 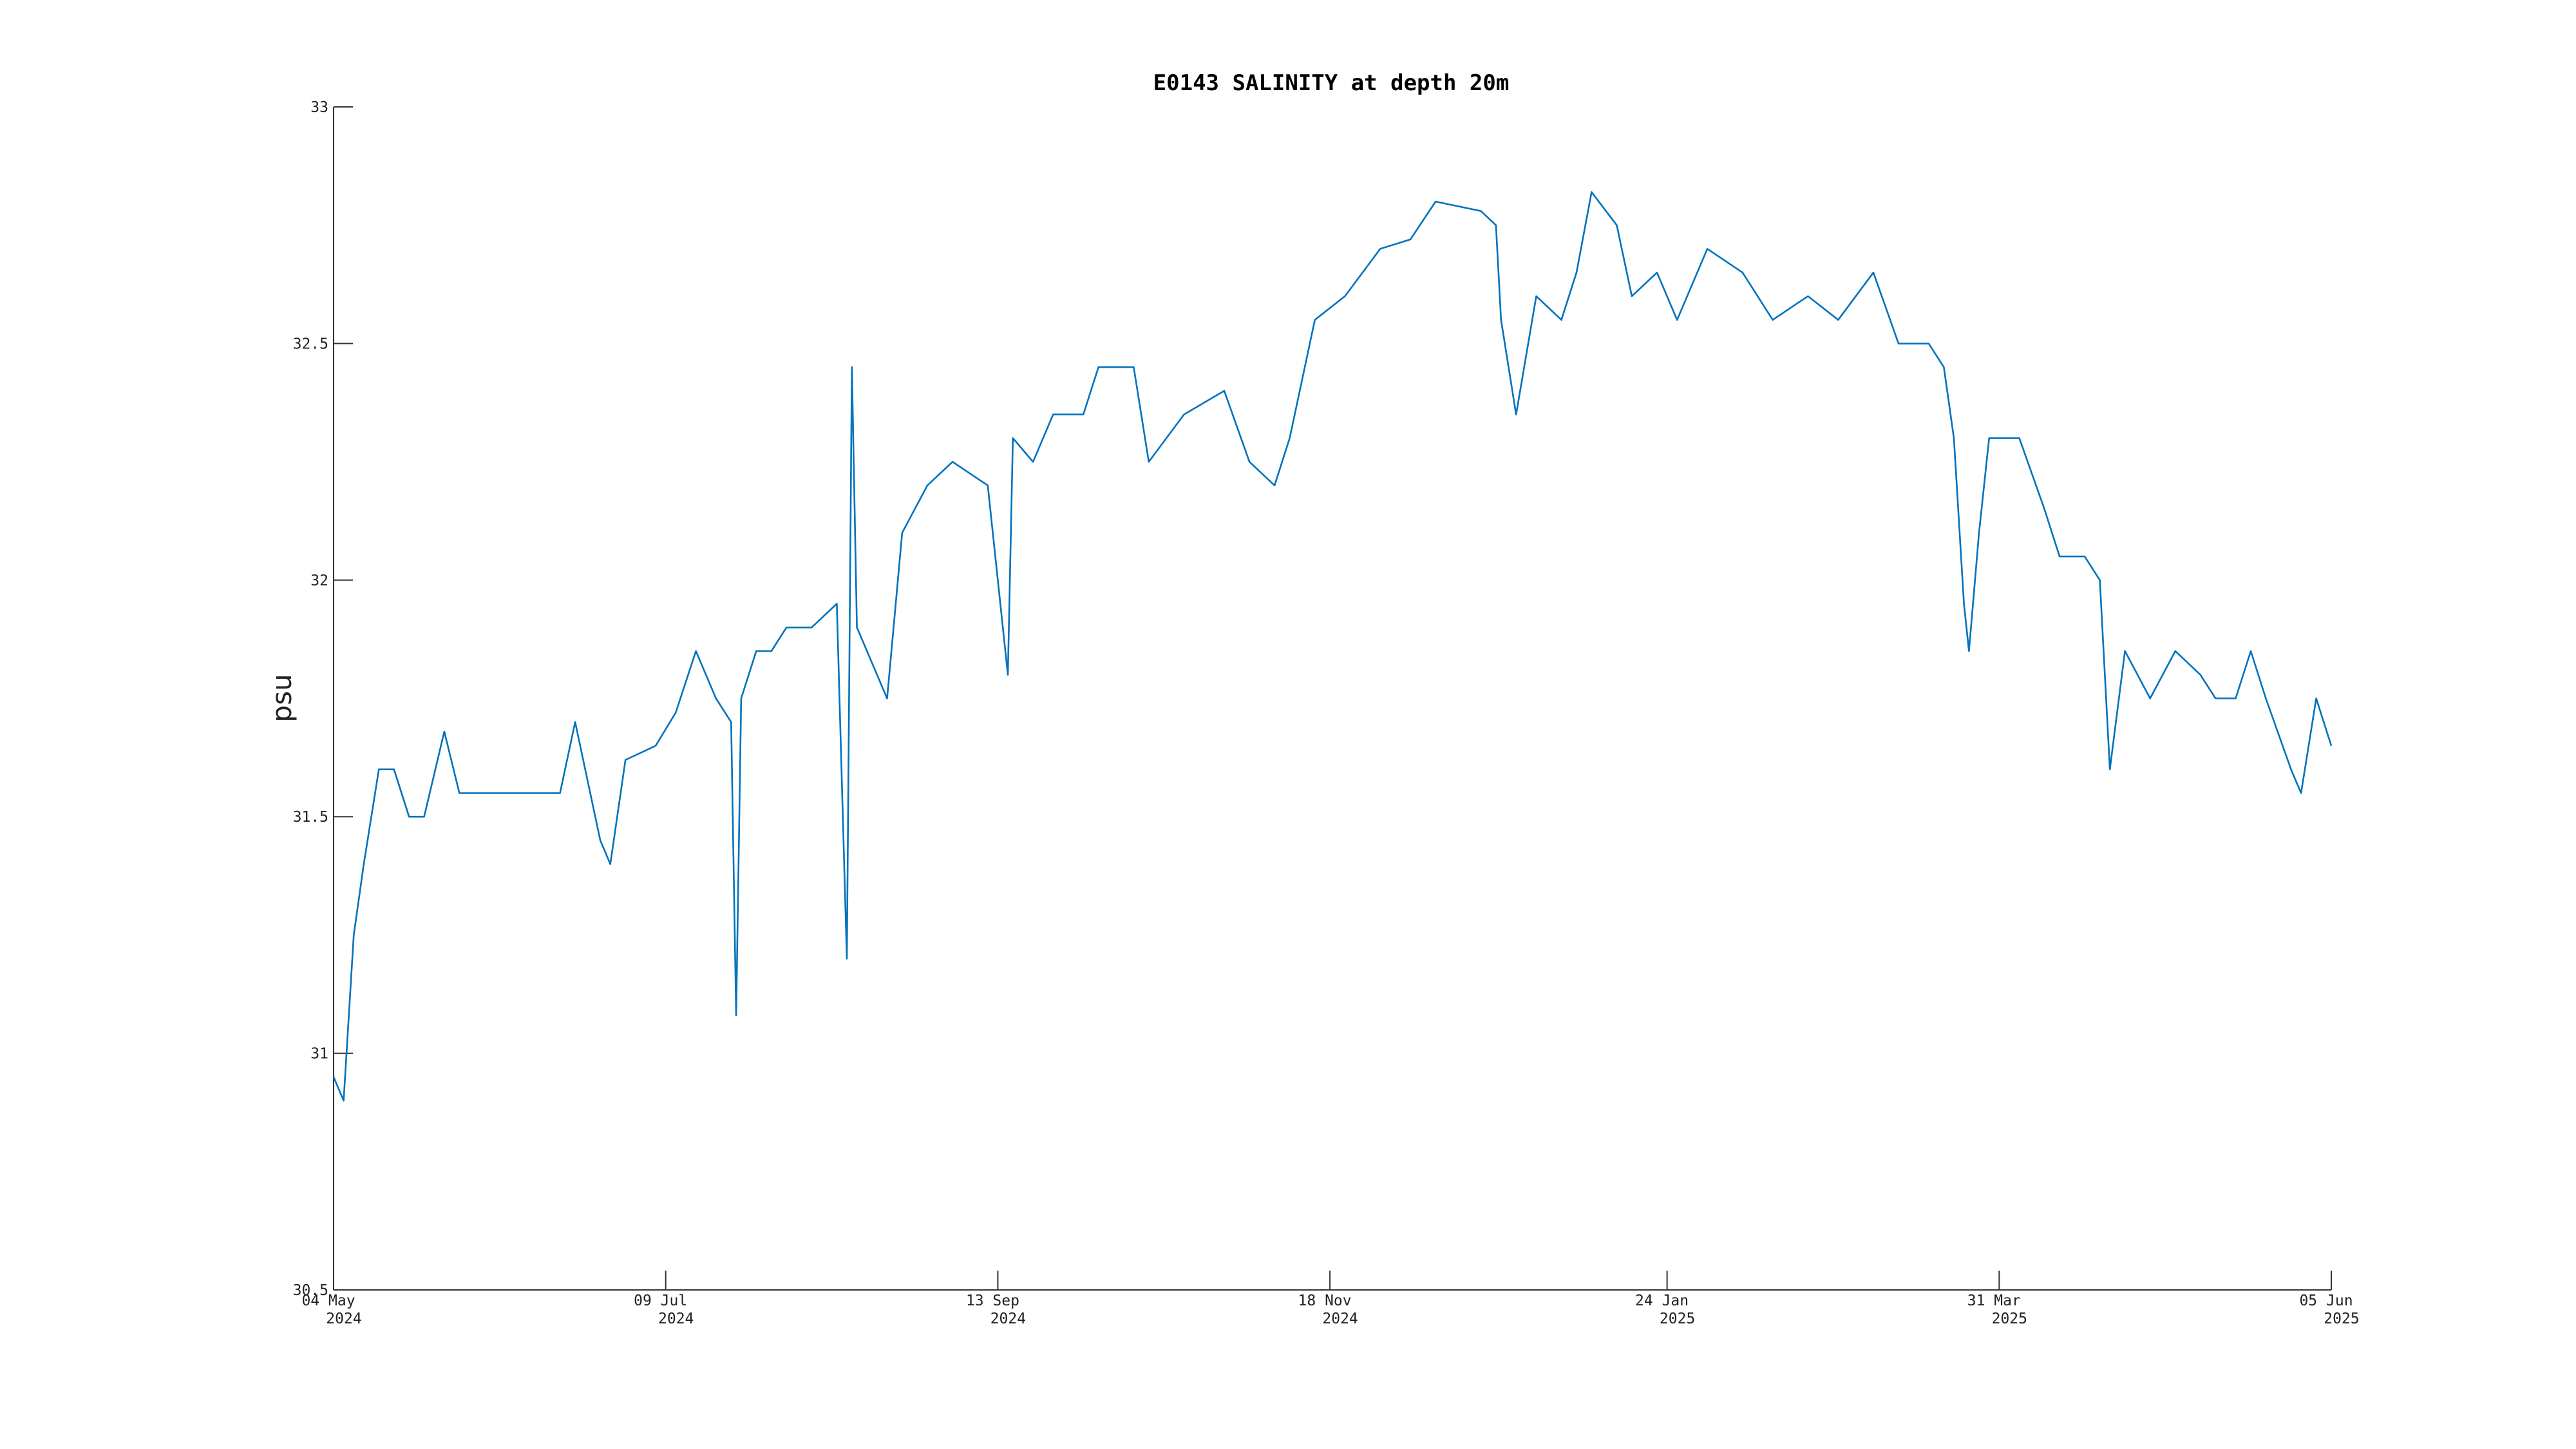 I want to click on y-tick-label: 33, so click(x=319, y=108).